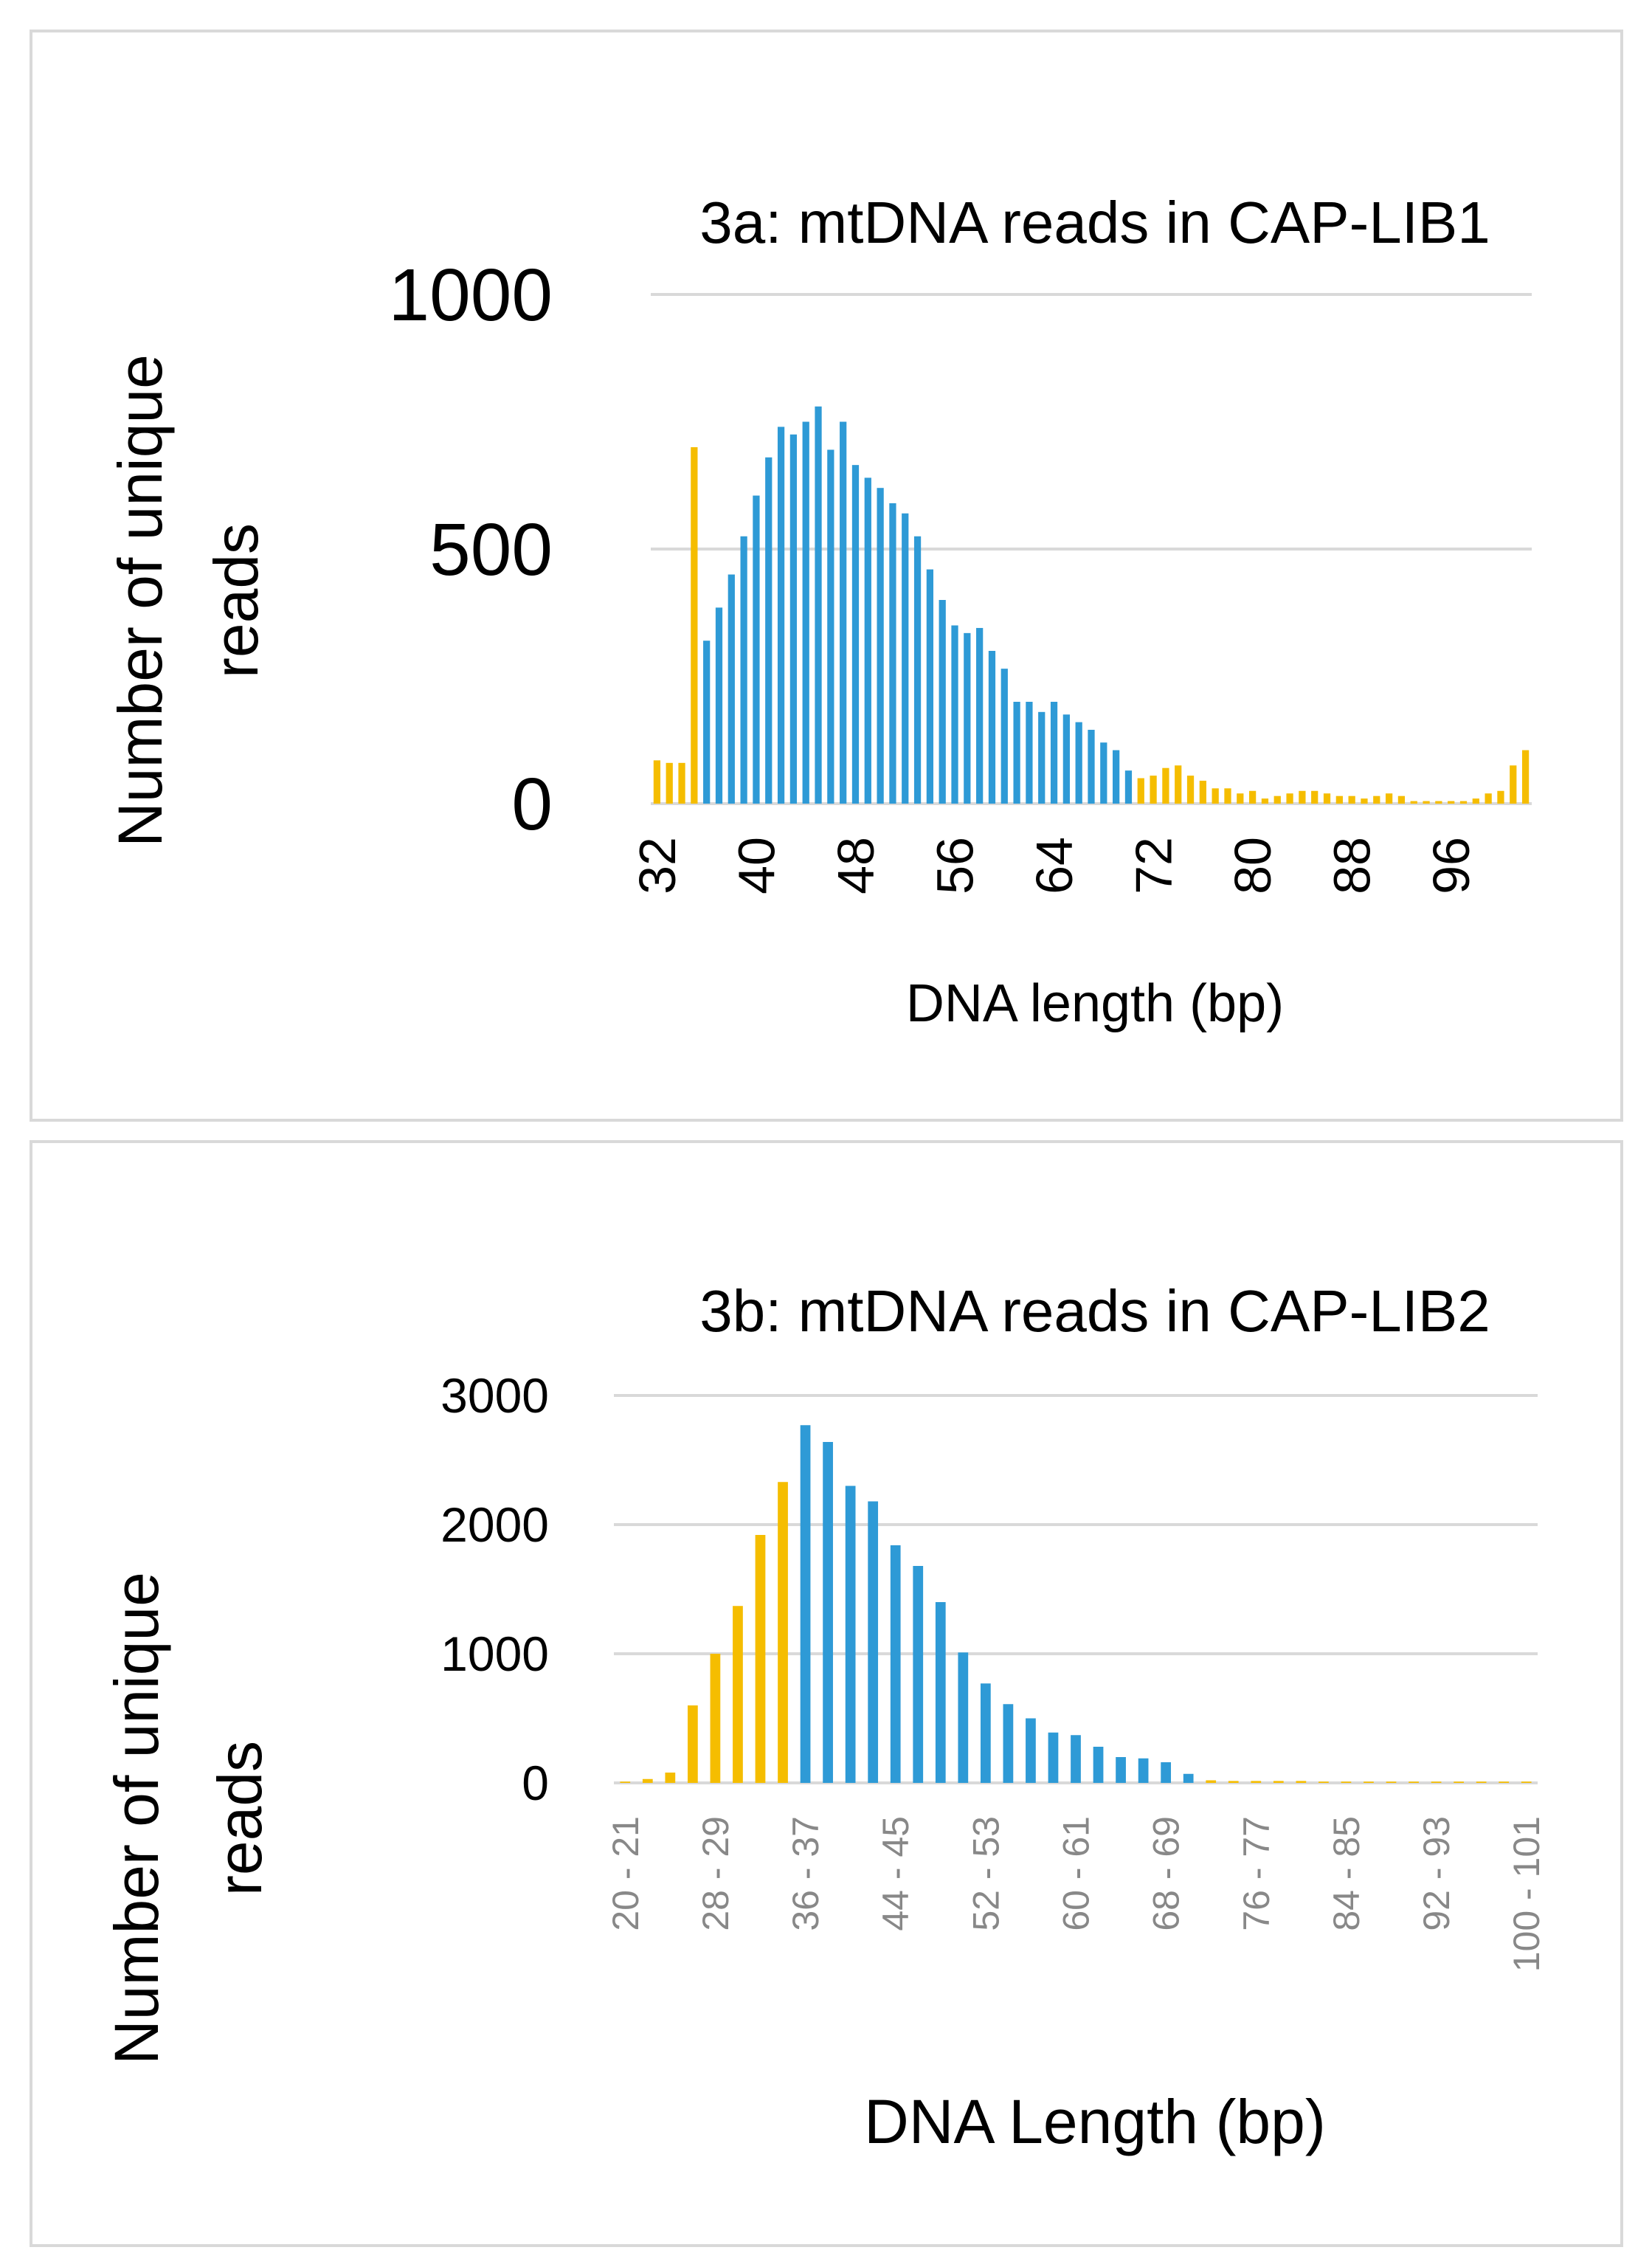  I want to click on x-tick-label: 80, so click(1253, 865).